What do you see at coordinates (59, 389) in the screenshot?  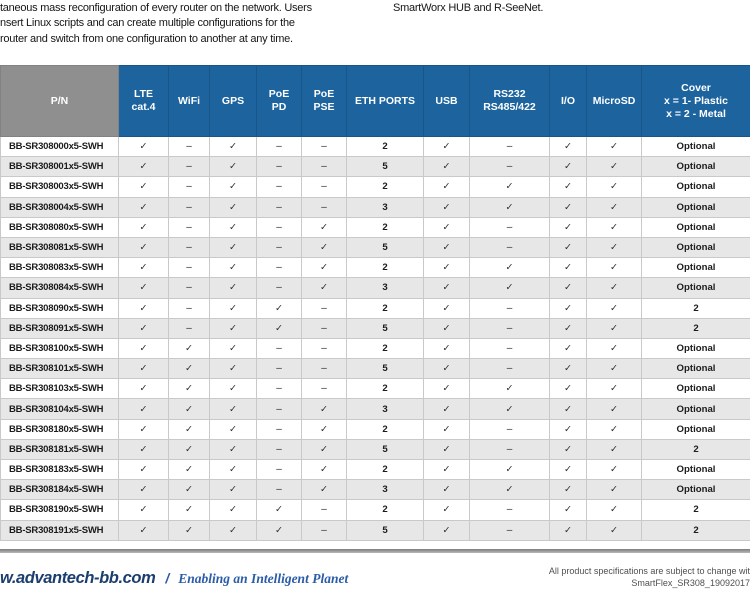 I see `part-number-cell: BB-SR308103x5-SWH` at bounding box center [59, 389].